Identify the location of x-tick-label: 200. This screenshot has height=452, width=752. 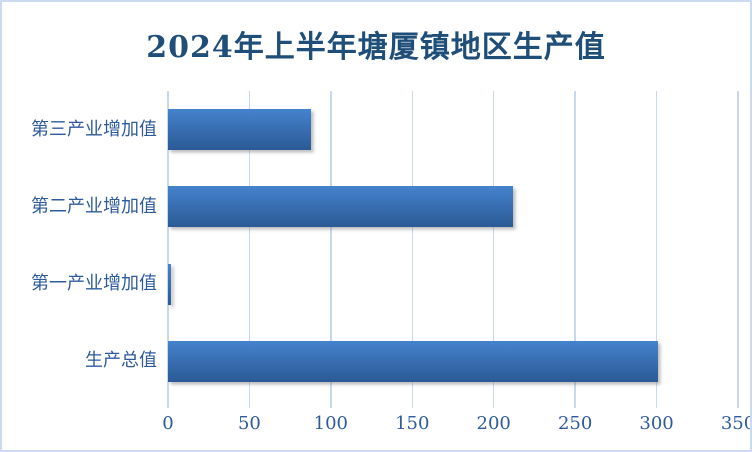
(493, 423).